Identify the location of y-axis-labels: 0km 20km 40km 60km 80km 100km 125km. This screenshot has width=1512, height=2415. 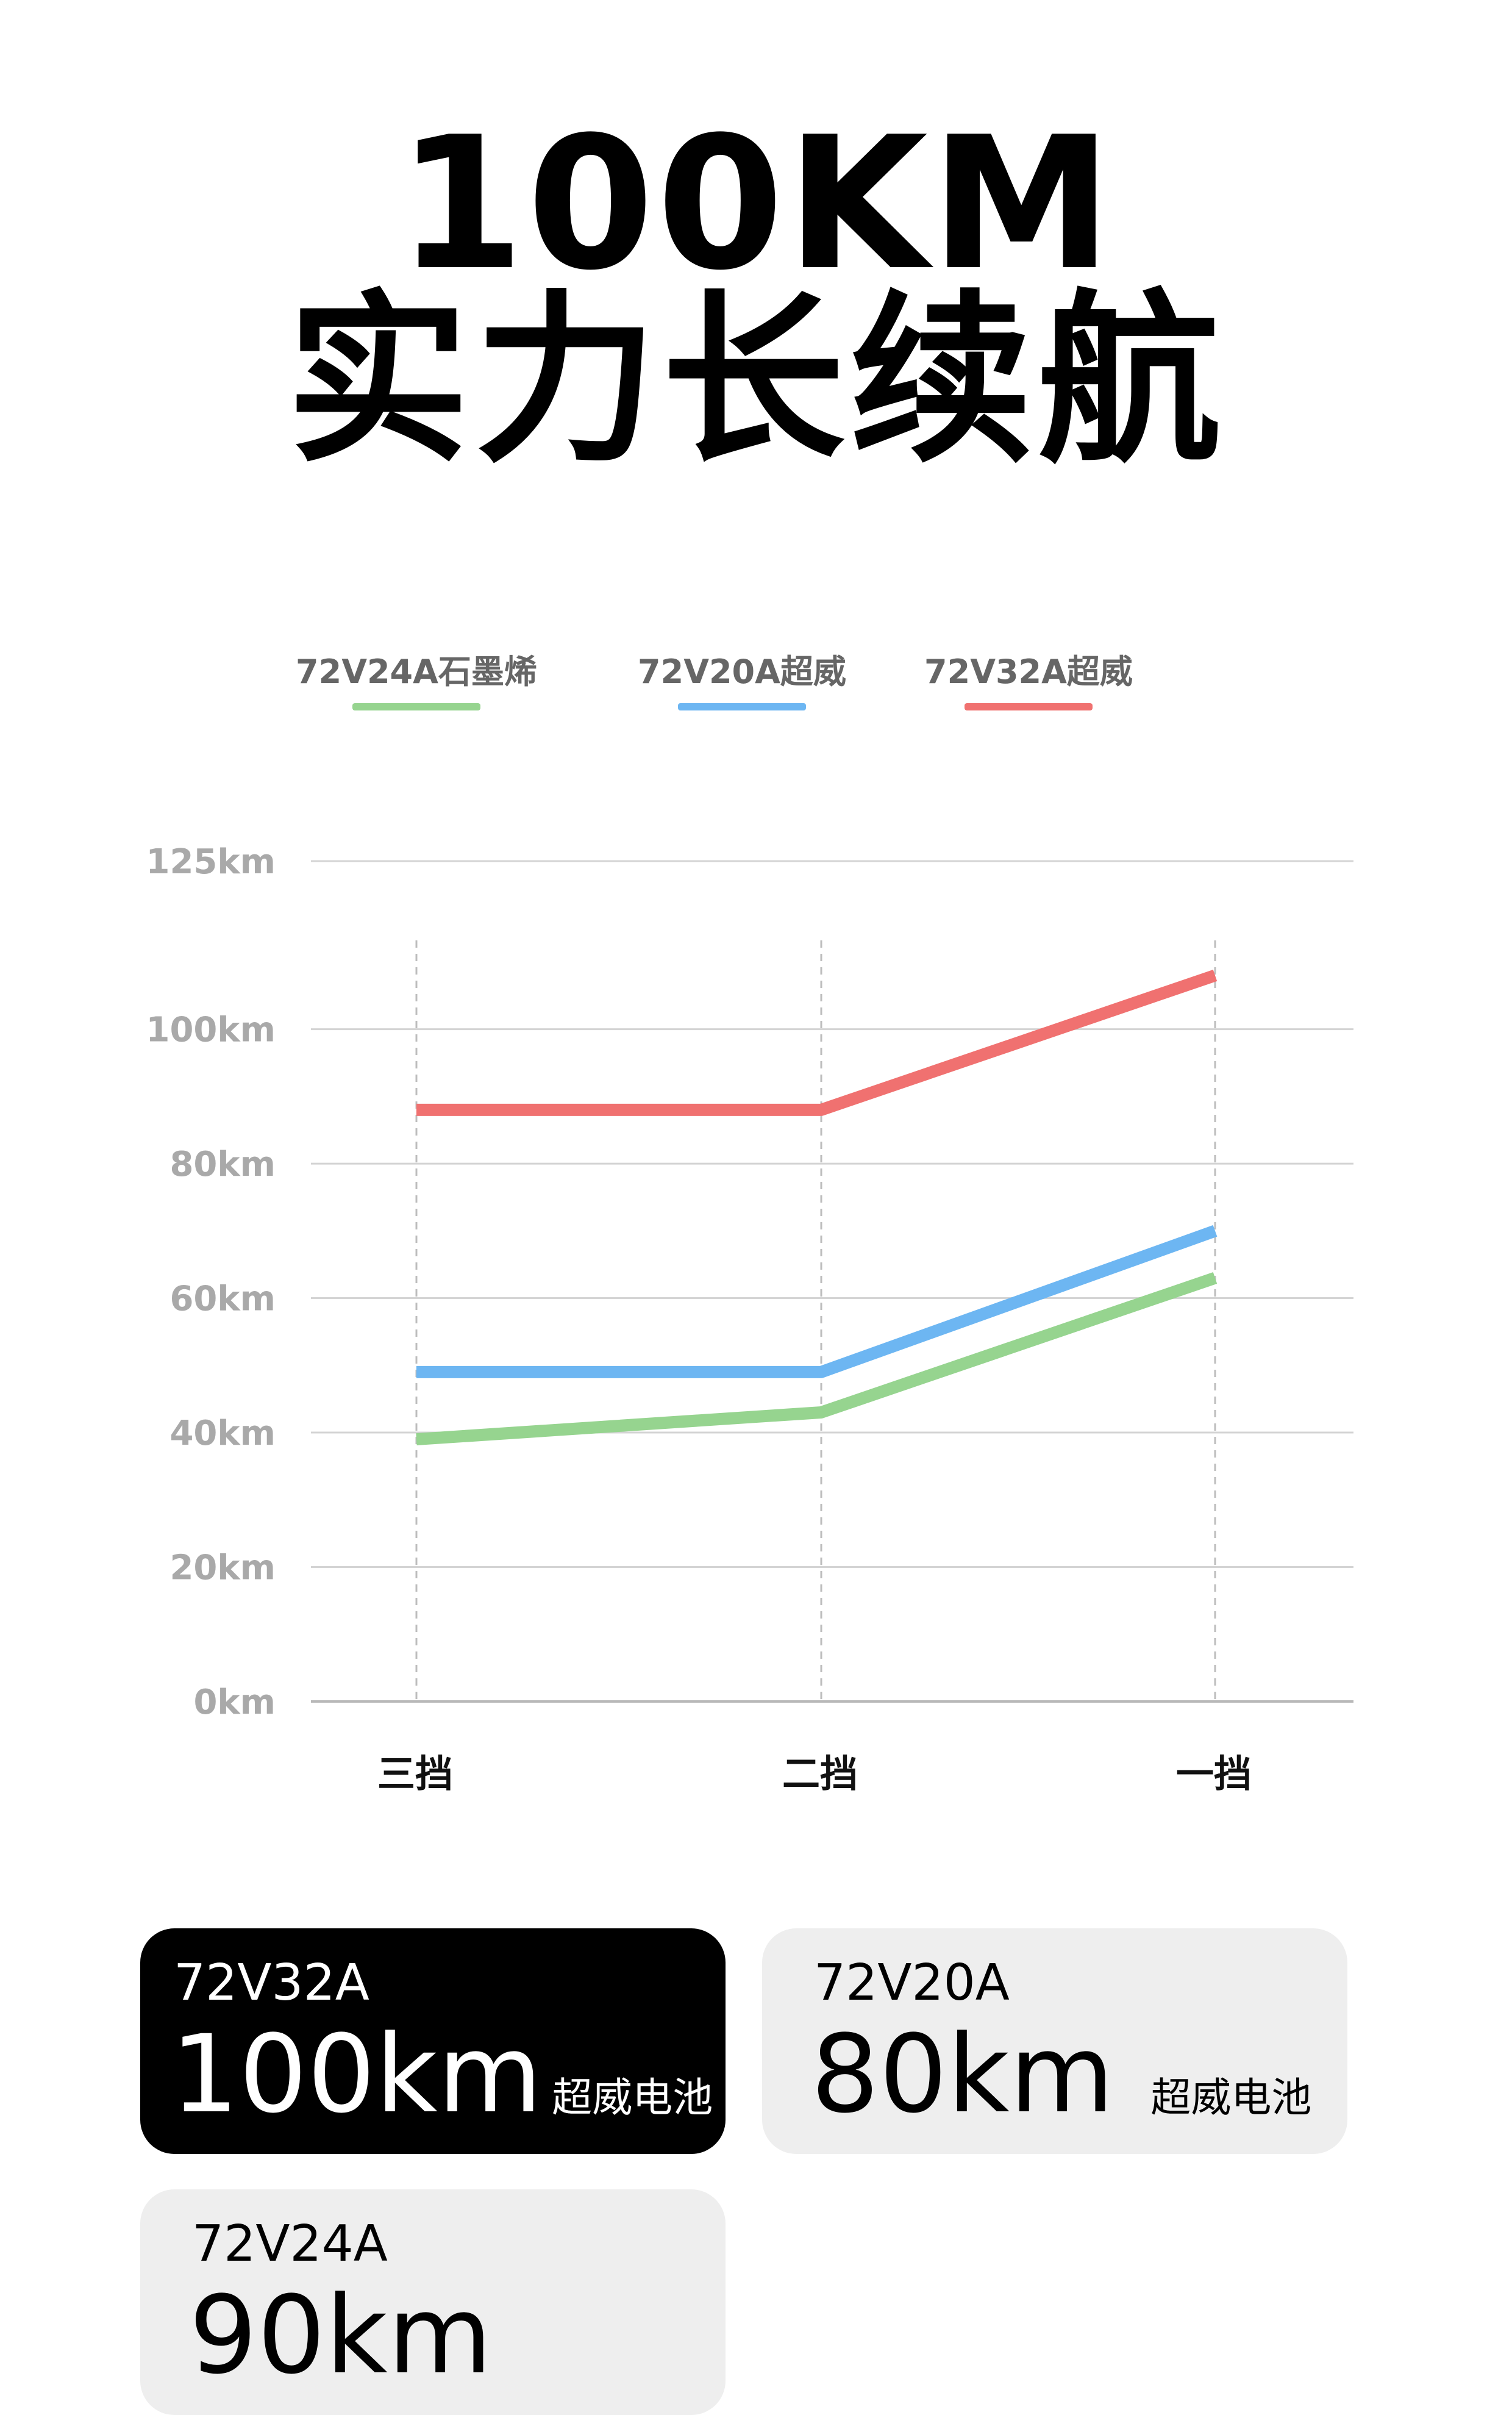
(211, 1282).